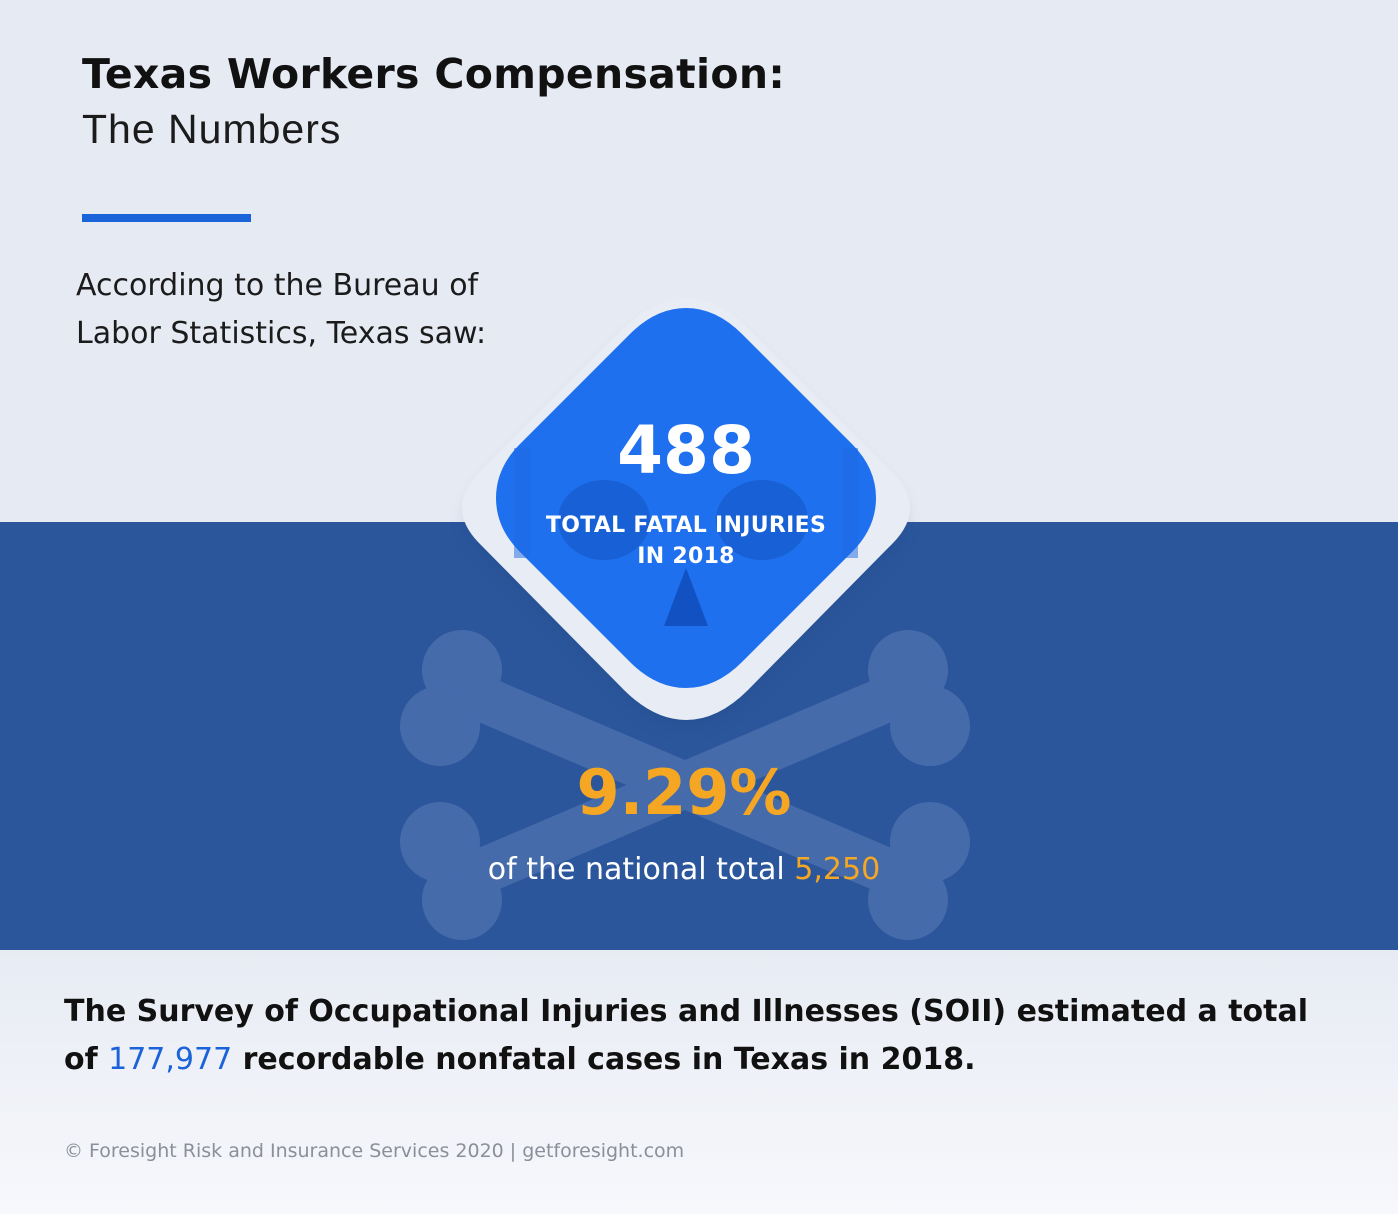 The image size is (1398, 1214). What do you see at coordinates (686, 525) in the screenshot?
I see `fatal-injuries-label-line1: TOTAL FATAL INJURIES` at bounding box center [686, 525].